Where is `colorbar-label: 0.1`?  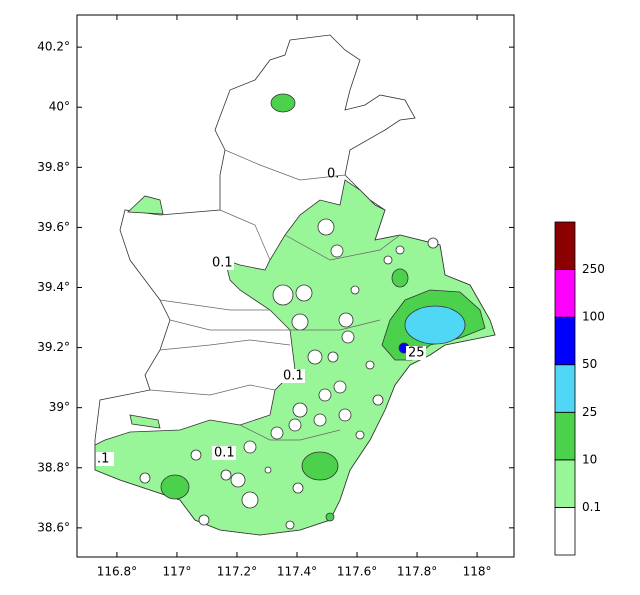
colorbar-label: 0.1 is located at coordinates (591, 507).